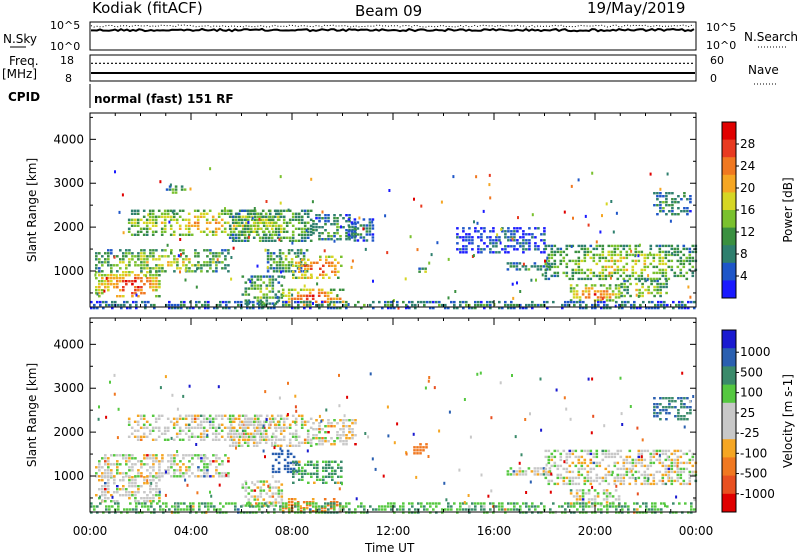 The width and height of the screenshot is (800, 554). What do you see at coordinates (747, 232) in the screenshot?
I see `power-colorbar-tick: 12` at bounding box center [747, 232].